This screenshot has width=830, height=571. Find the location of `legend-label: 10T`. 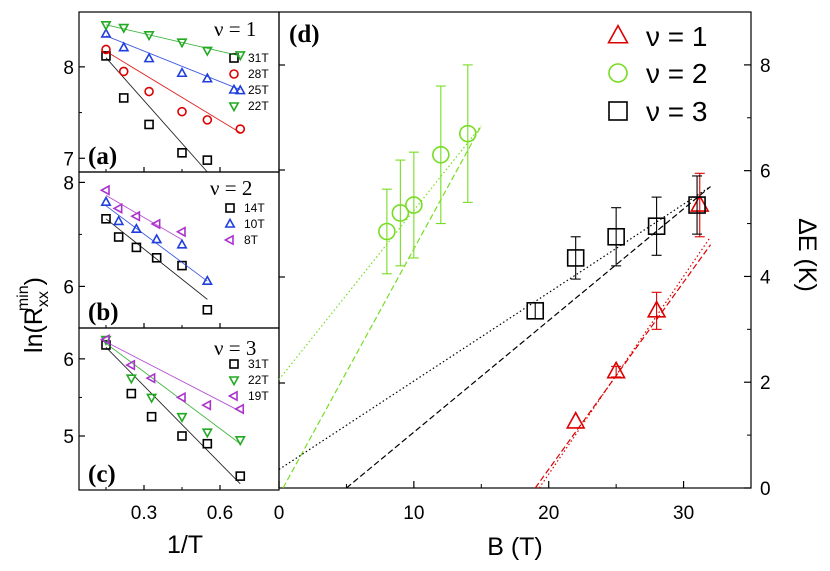

legend-label: 10T is located at coordinates (254, 224).